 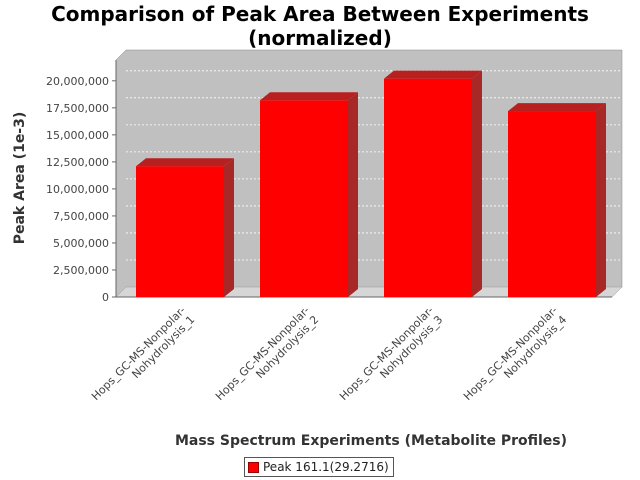 What do you see at coordinates (326, 467) in the screenshot?
I see `legend-label: Peak 161.1(29.2716)` at bounding box center [326, 467].